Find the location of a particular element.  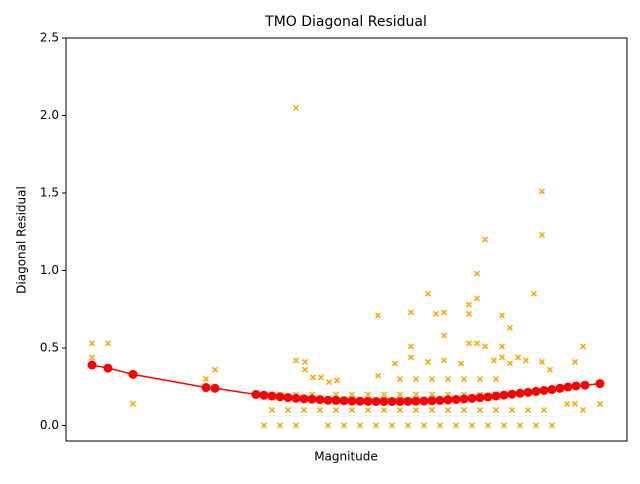

line is located at coordinates (346, 383).